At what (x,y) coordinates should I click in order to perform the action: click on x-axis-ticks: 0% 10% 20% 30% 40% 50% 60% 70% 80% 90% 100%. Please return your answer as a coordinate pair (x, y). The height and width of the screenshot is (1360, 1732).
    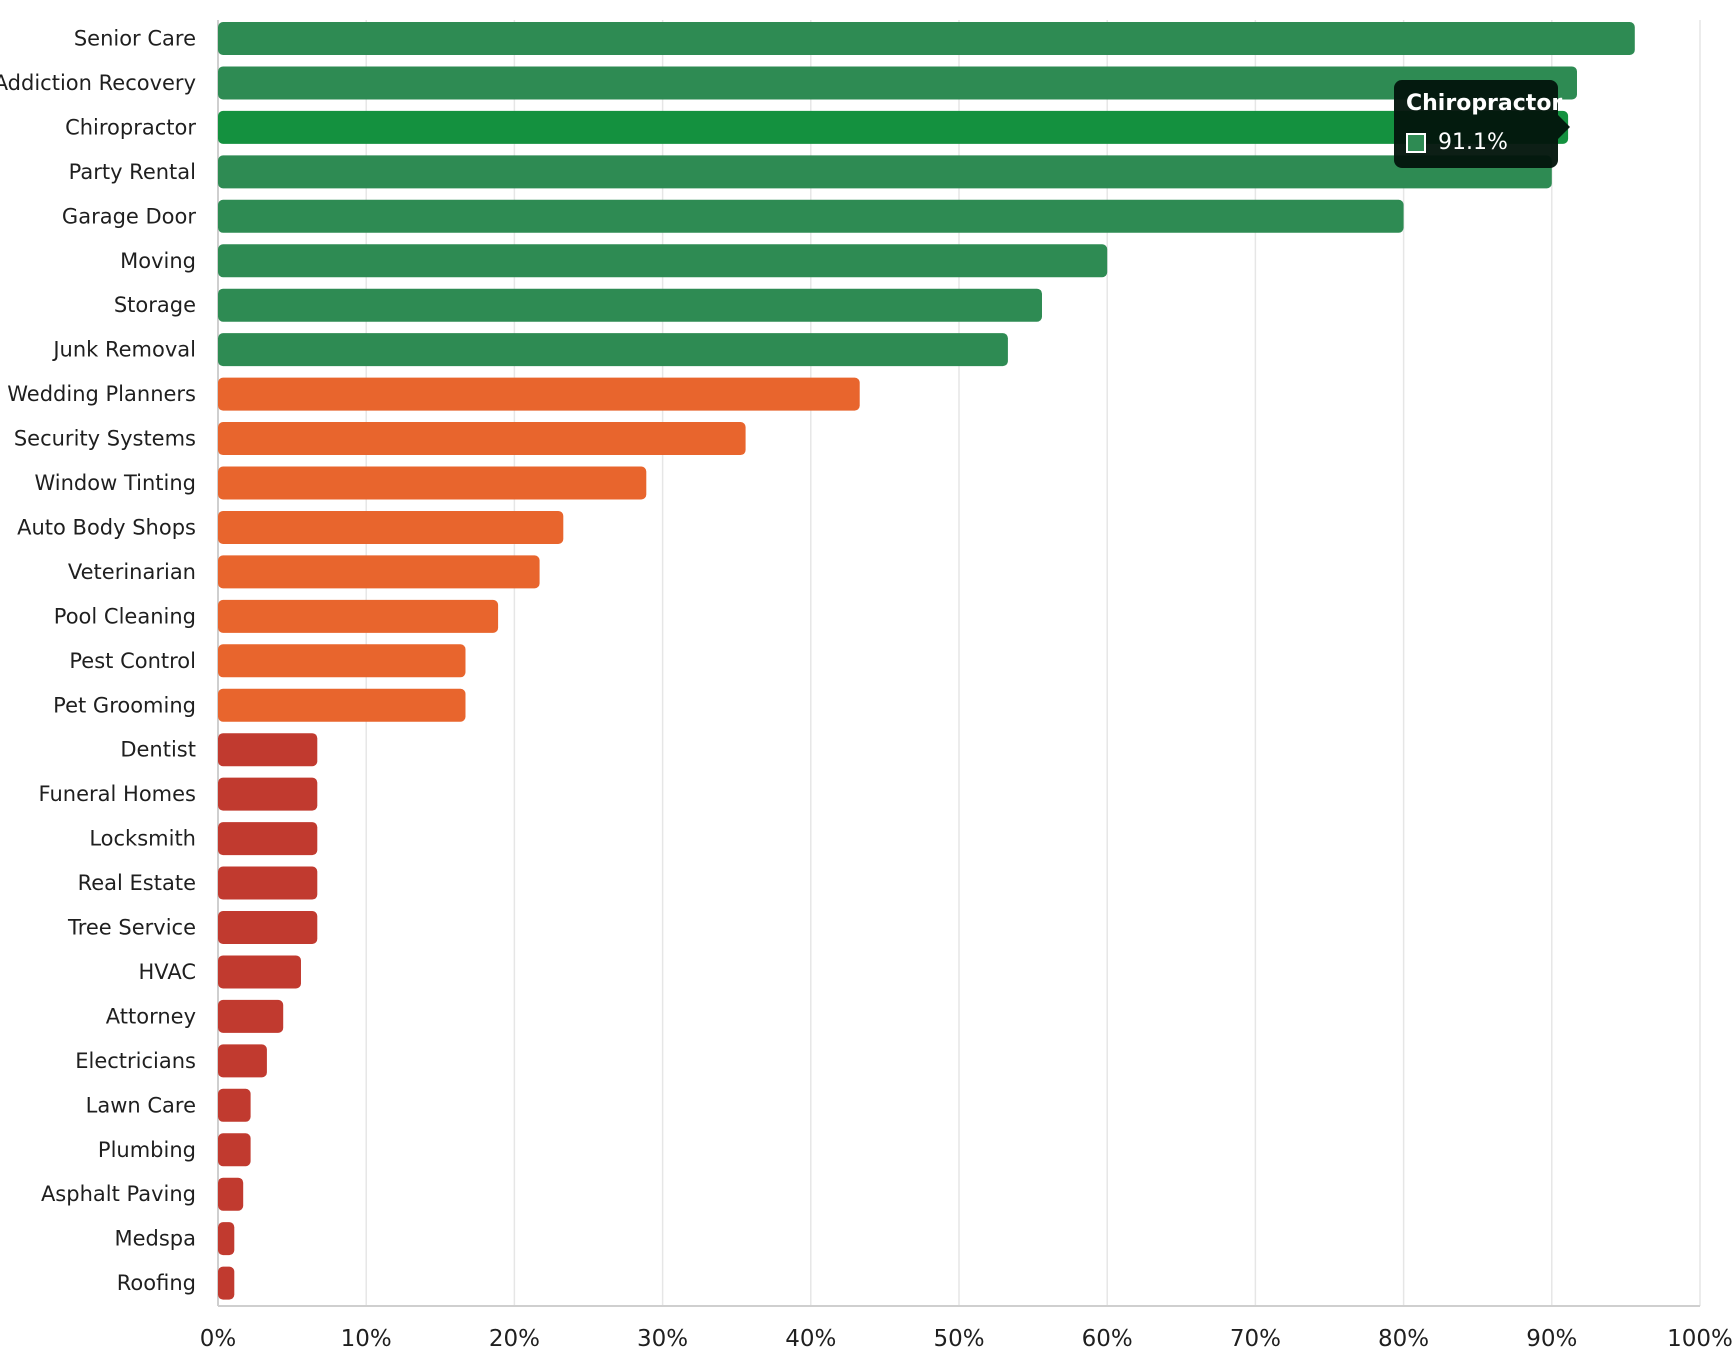
    Looking at the image, I should click on (966, 1339).